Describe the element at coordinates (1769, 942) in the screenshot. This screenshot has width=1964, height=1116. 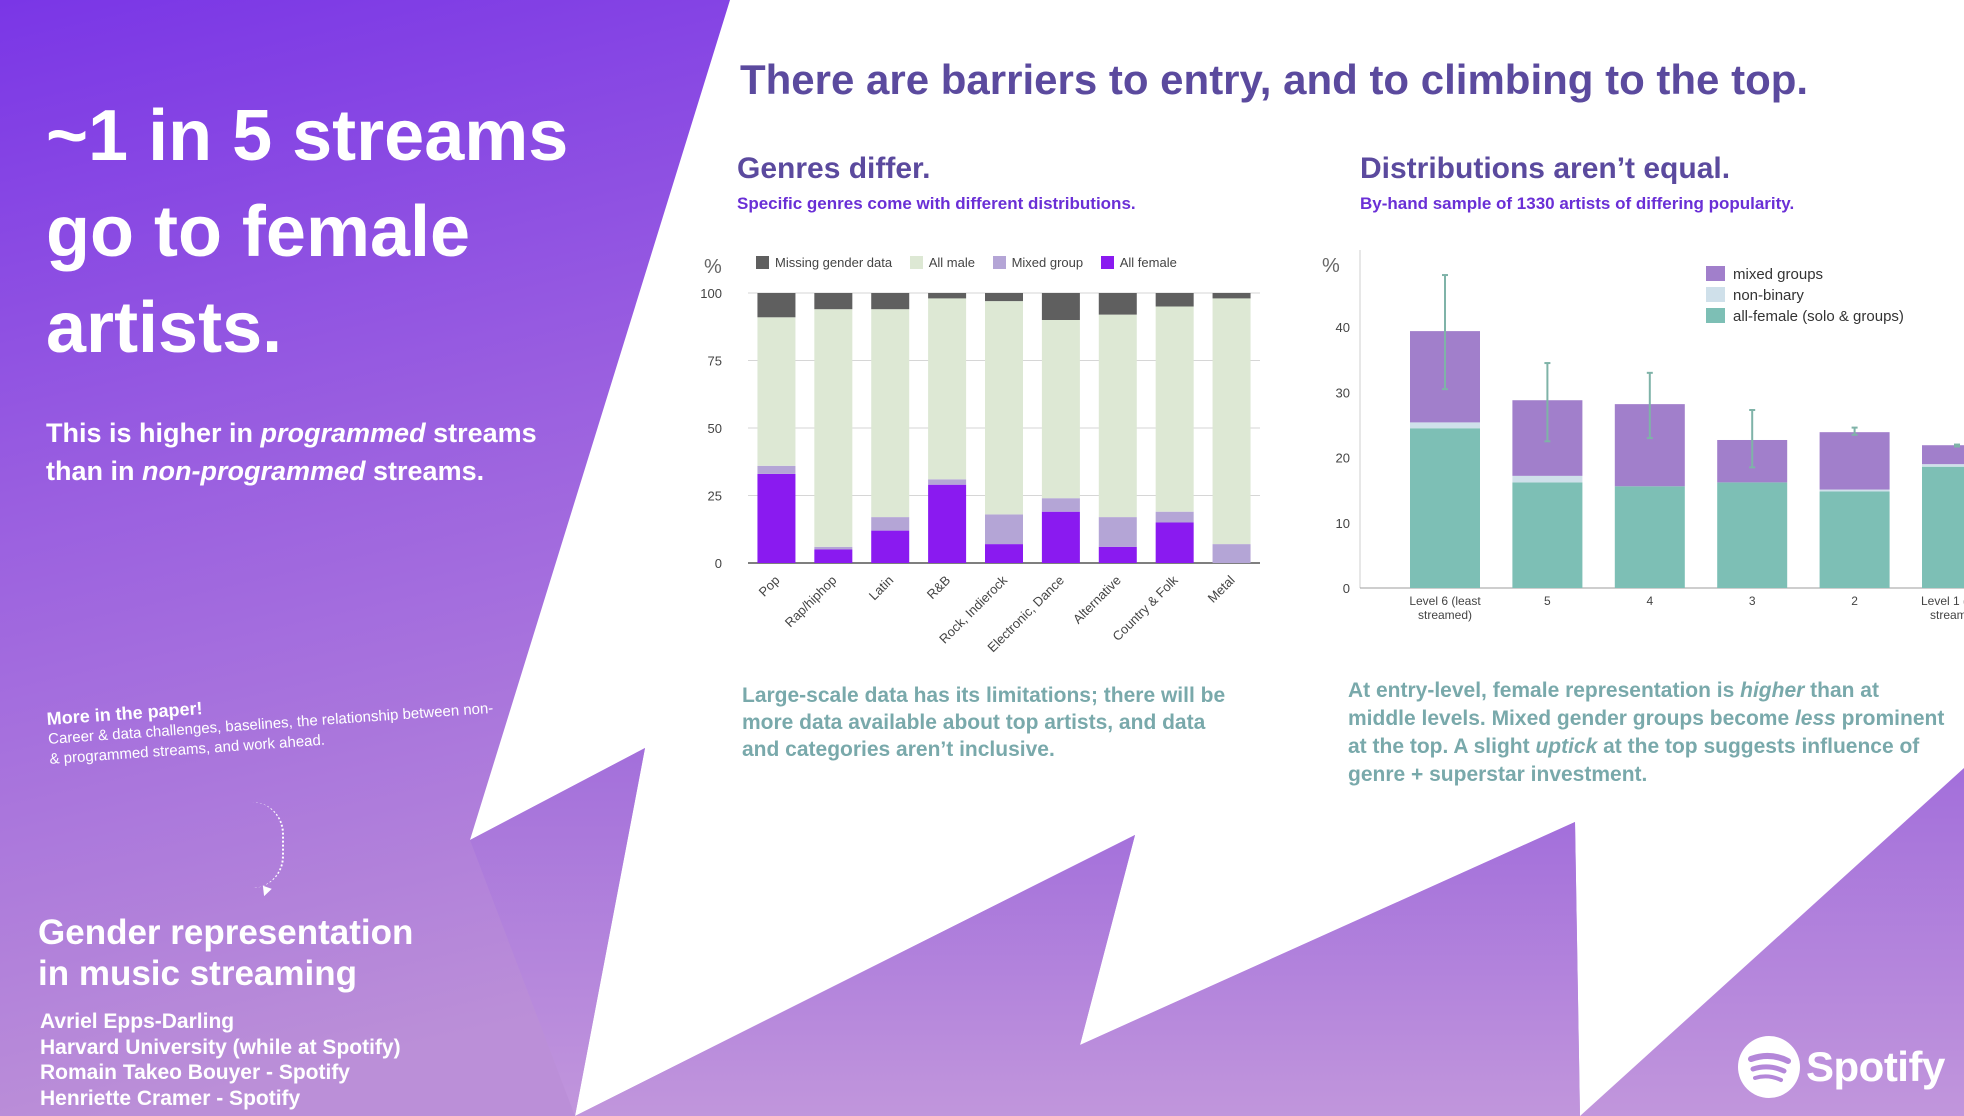
I see `bottom-right-band` at that location.